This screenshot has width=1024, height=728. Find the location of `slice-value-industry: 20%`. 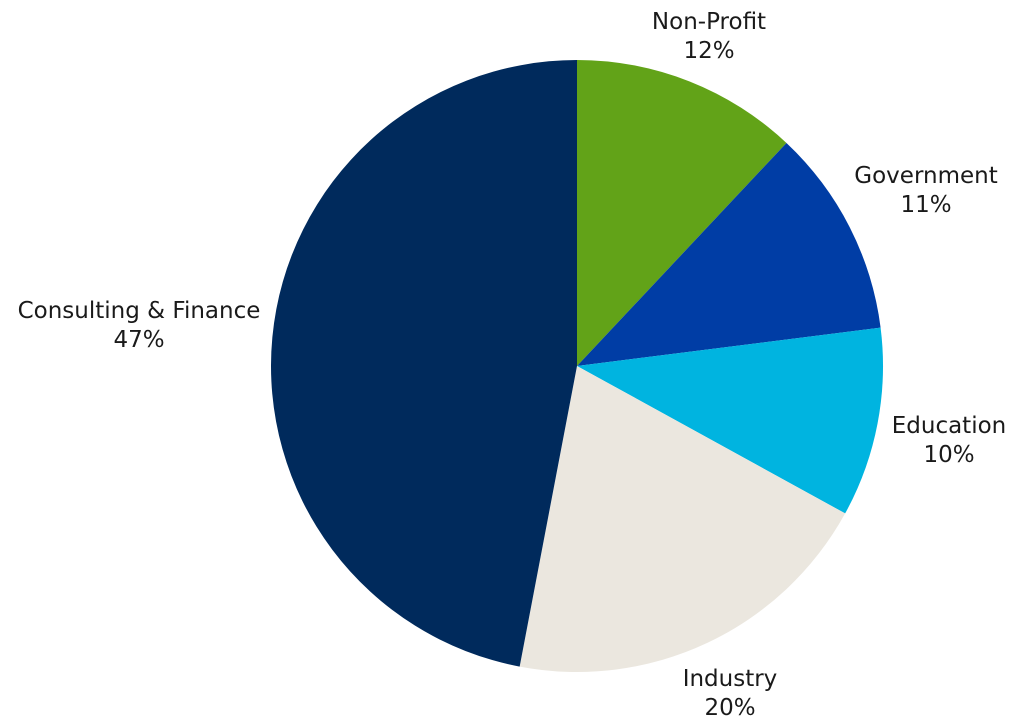

slice-value-industry: 20% is located at coordinates (729, 708).